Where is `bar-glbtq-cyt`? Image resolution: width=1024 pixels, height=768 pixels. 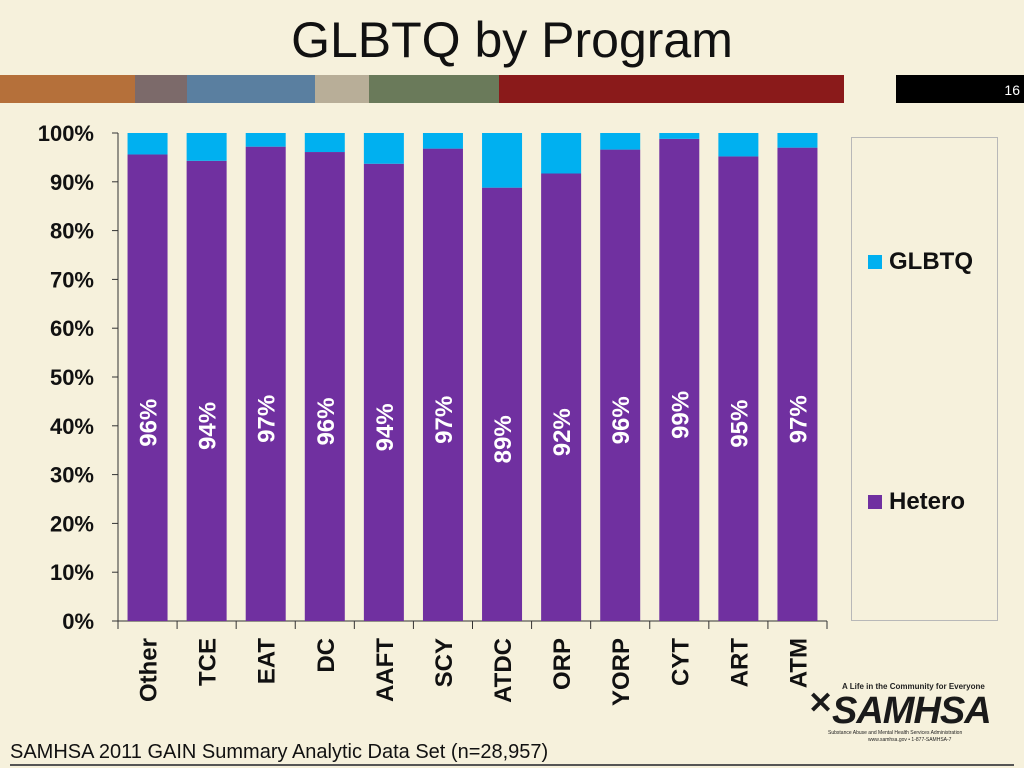 bar-glbtq-cyt is located at coordinates (679, 136).